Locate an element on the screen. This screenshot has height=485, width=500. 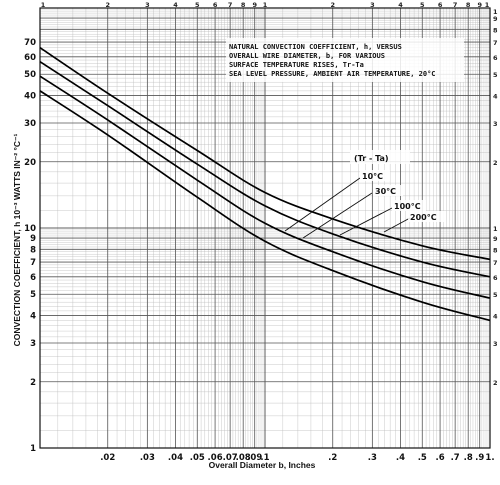
y-tick-label: 2 is located at coordinates (33, 383).